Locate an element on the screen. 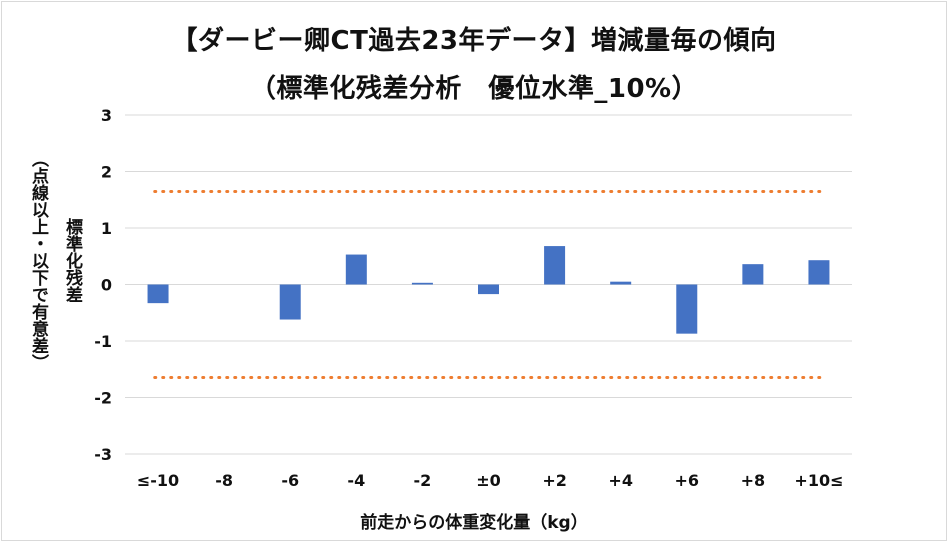 This screenshot has width=948, height=542. y-tick-label: -2 is located at coordinates (103, 398).